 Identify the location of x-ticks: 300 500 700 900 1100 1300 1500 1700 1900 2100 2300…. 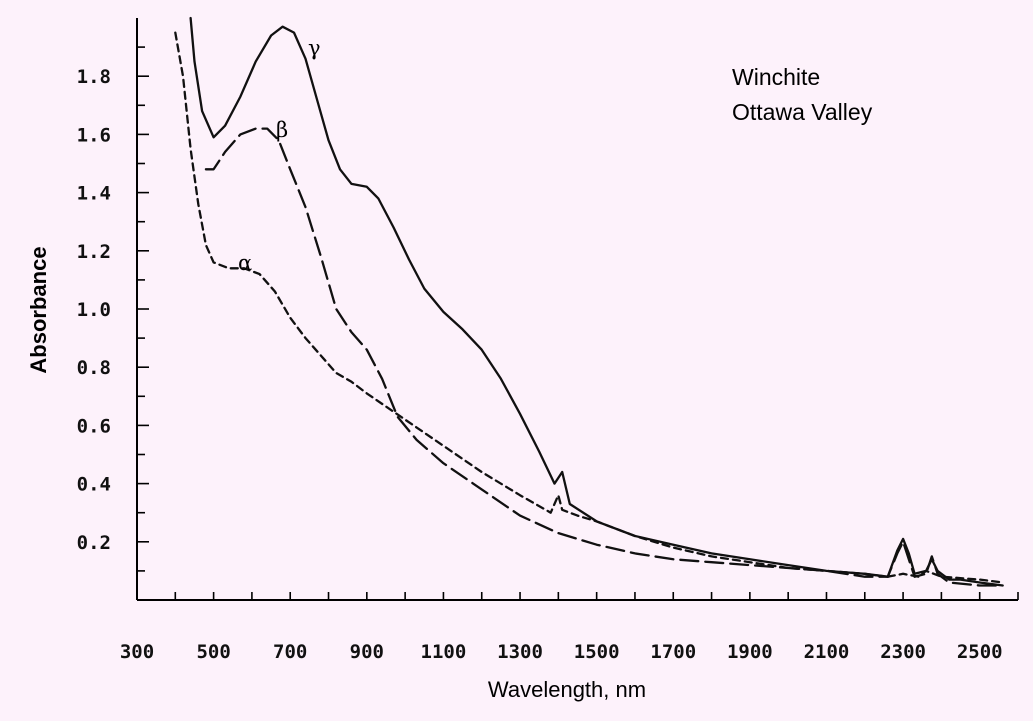
(569, 627).